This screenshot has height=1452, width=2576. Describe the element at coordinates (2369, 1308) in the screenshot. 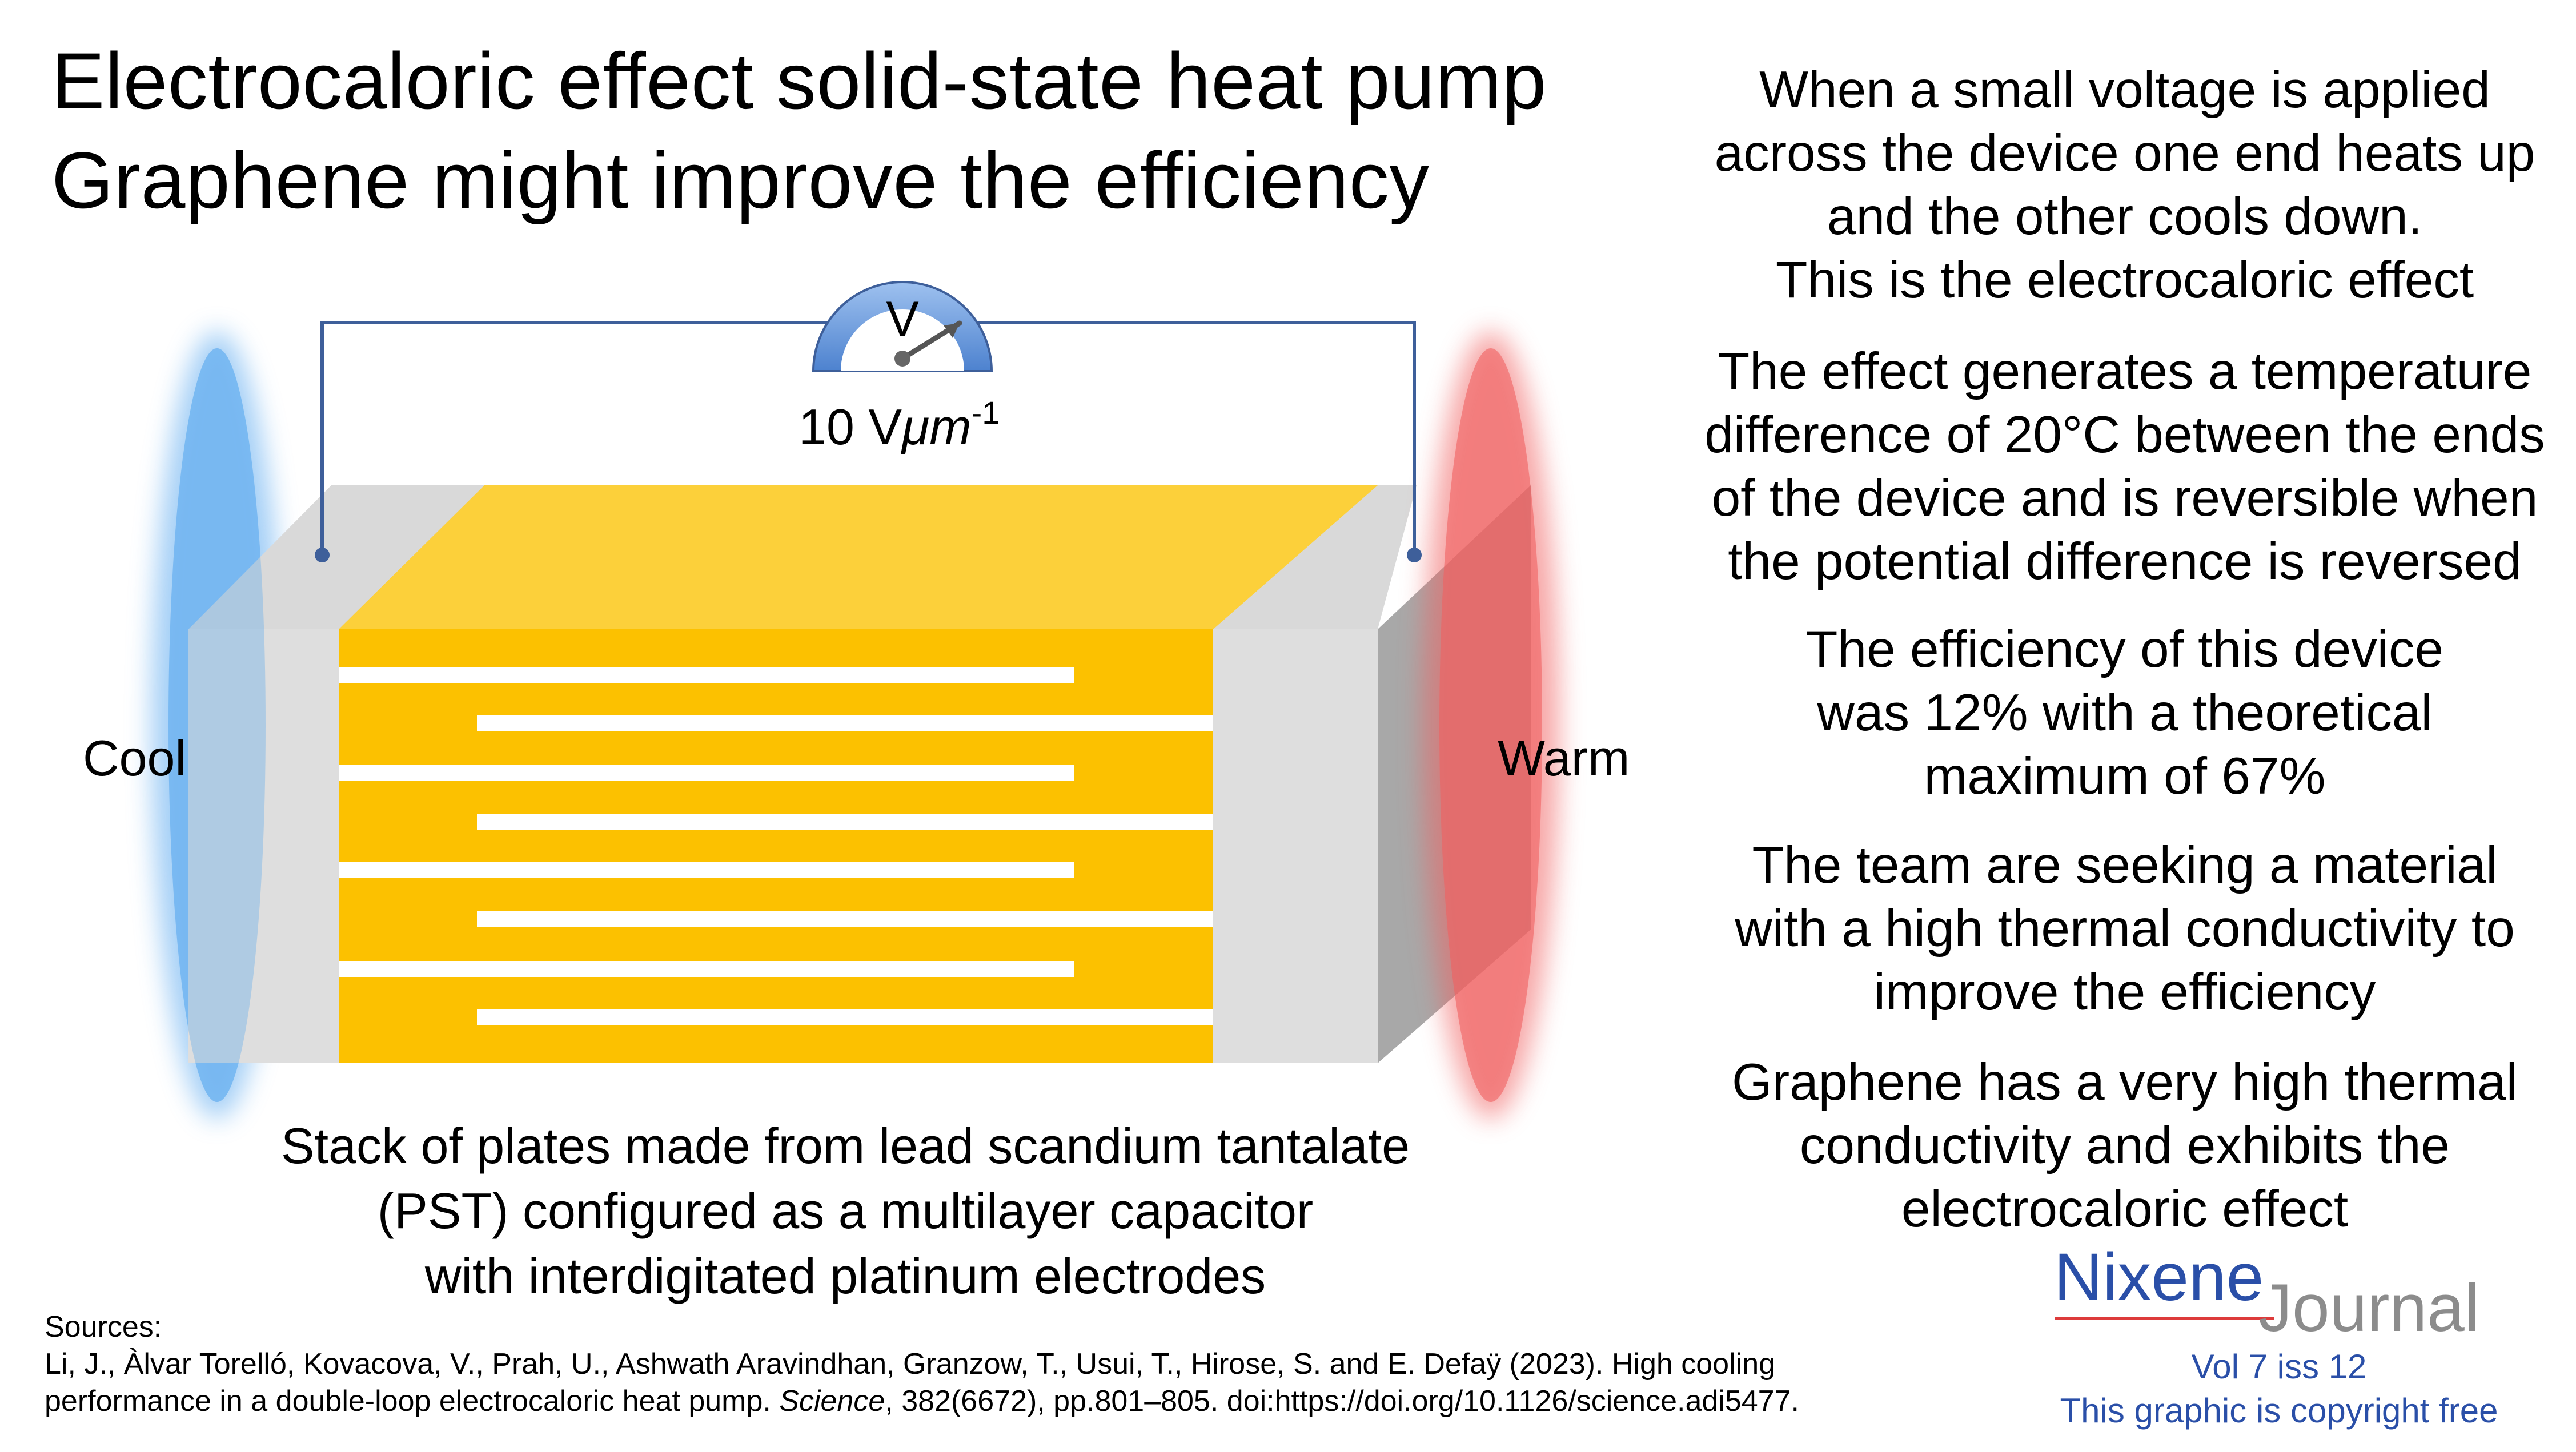

I see `brand-suffix: Journal` at that location.